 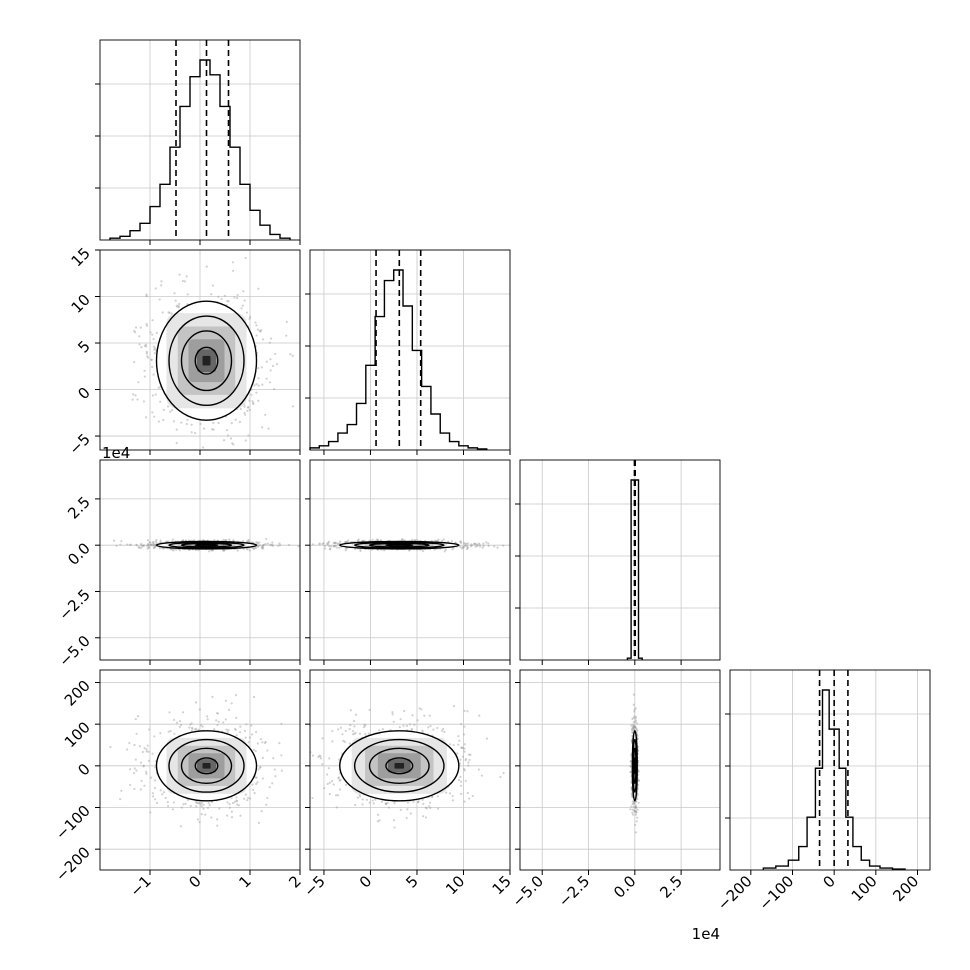 I want to click on y-tick-label: −100, so click(x=73, y=823).